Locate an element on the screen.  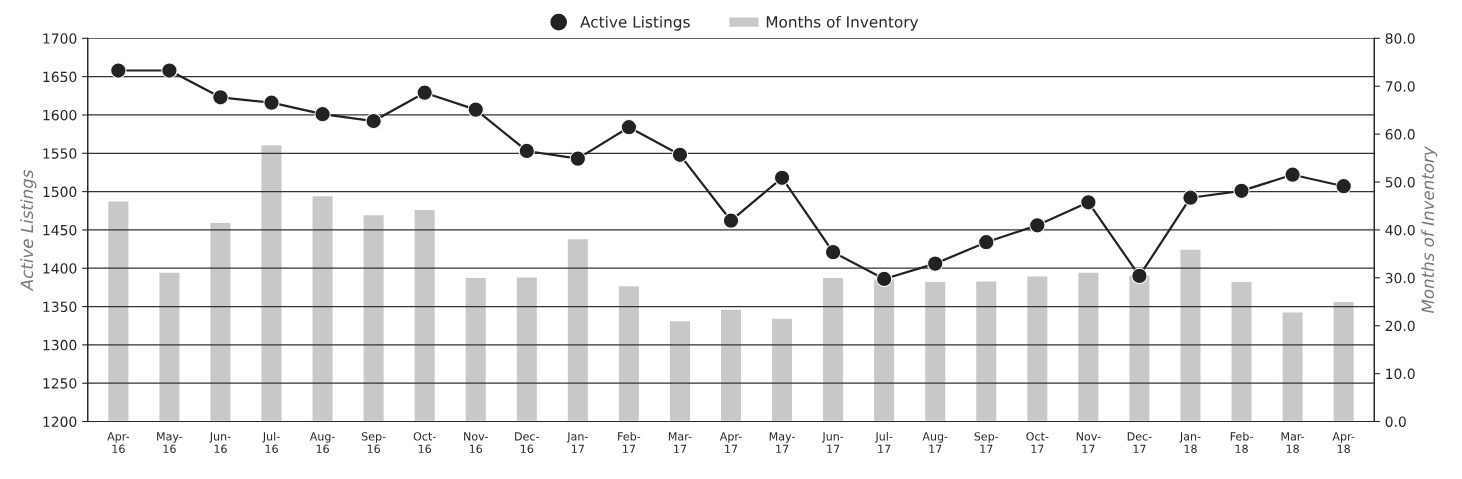
y-tick-label: 1550 is located at coordinates (60, 153).